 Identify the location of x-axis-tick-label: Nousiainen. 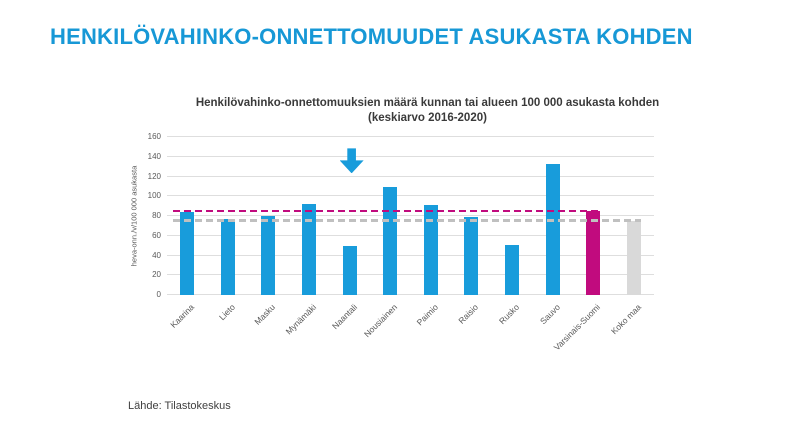
(381, 321).